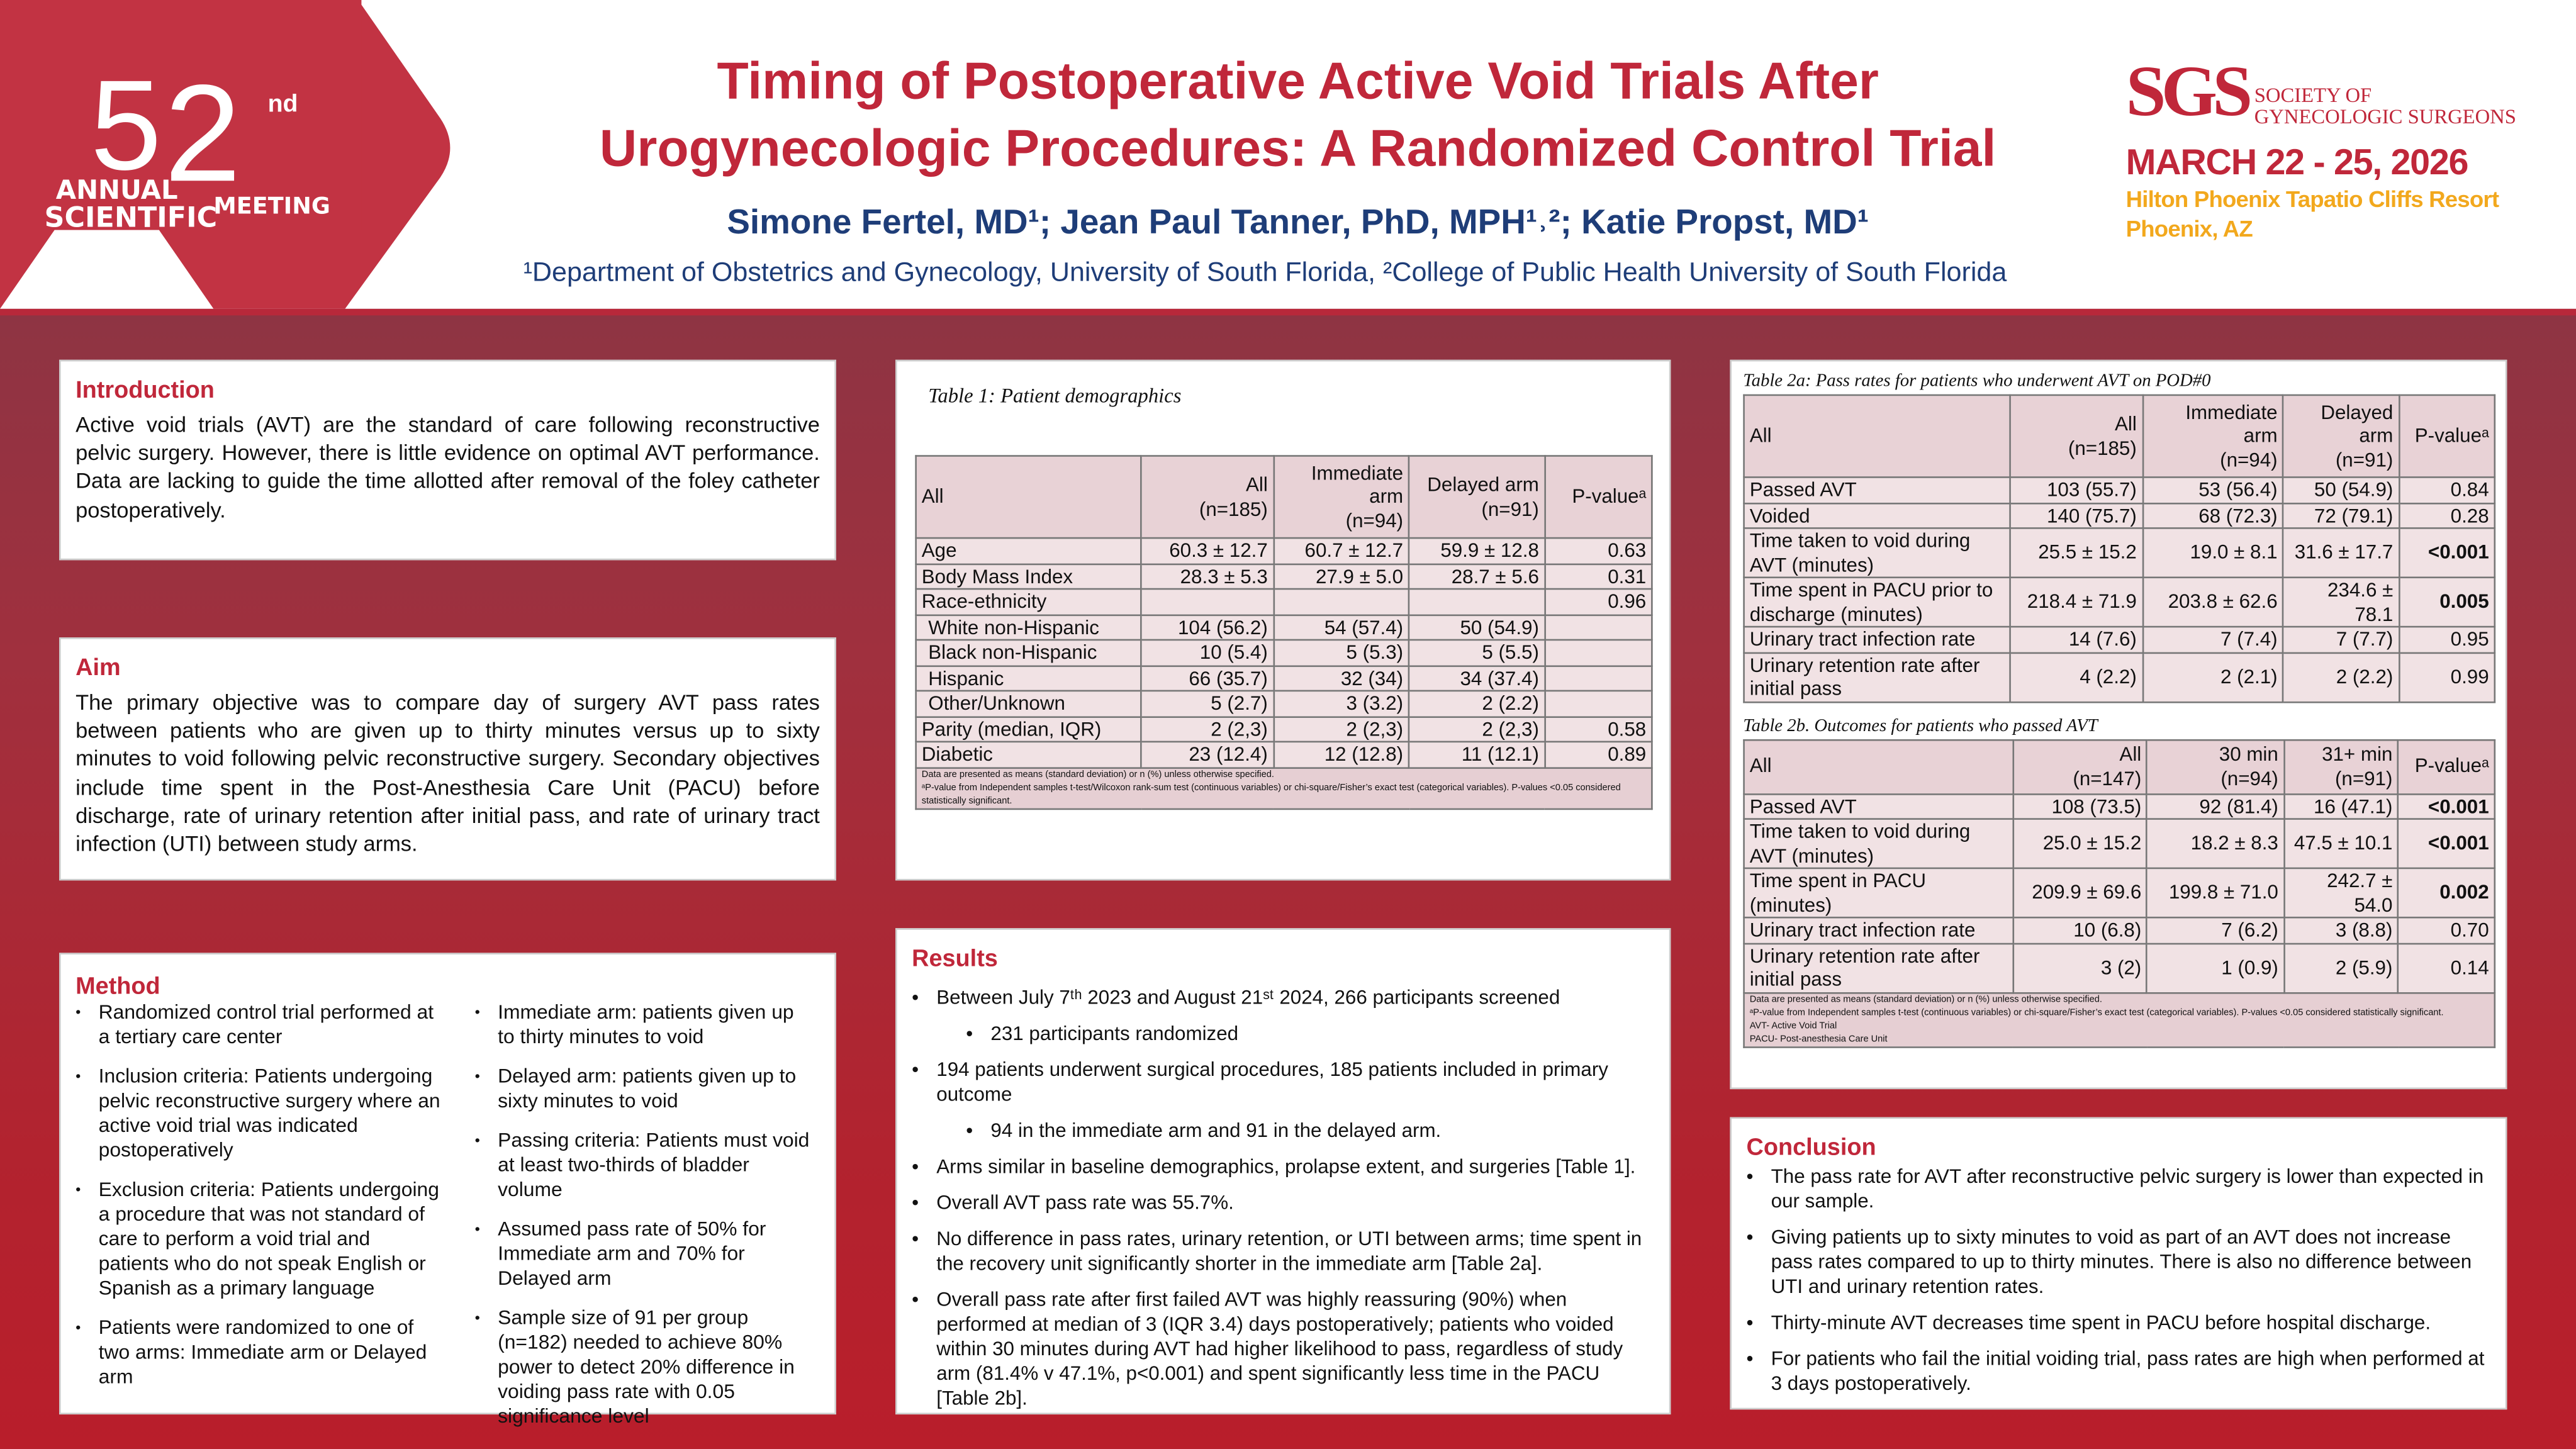 This screenshot has height=1449, width=2576. What do you see at coordinates (1341, 678) in the screenshot?
I see `table-cell: 32 (34)` at bounding box center [1341, 678].